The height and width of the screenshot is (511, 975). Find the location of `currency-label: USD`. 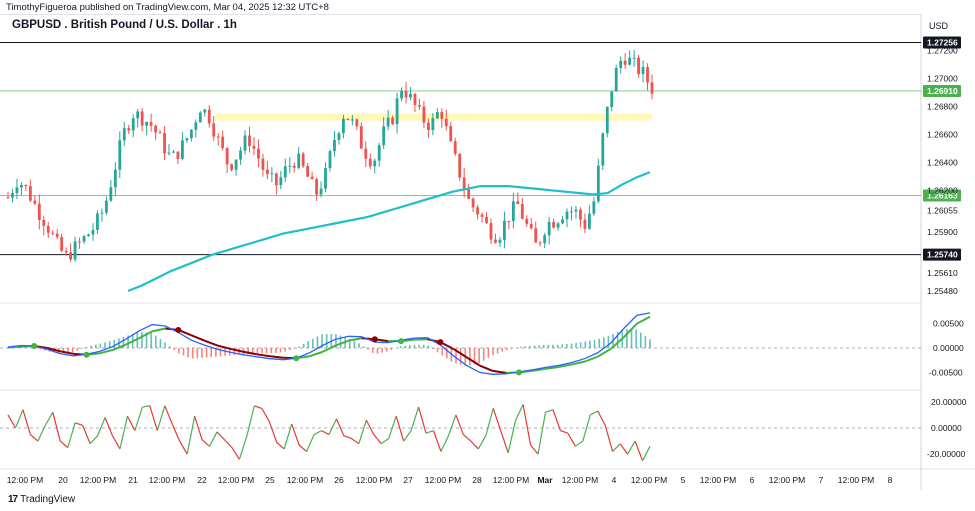

currency-label: USD is located at coordinates (939, 26).